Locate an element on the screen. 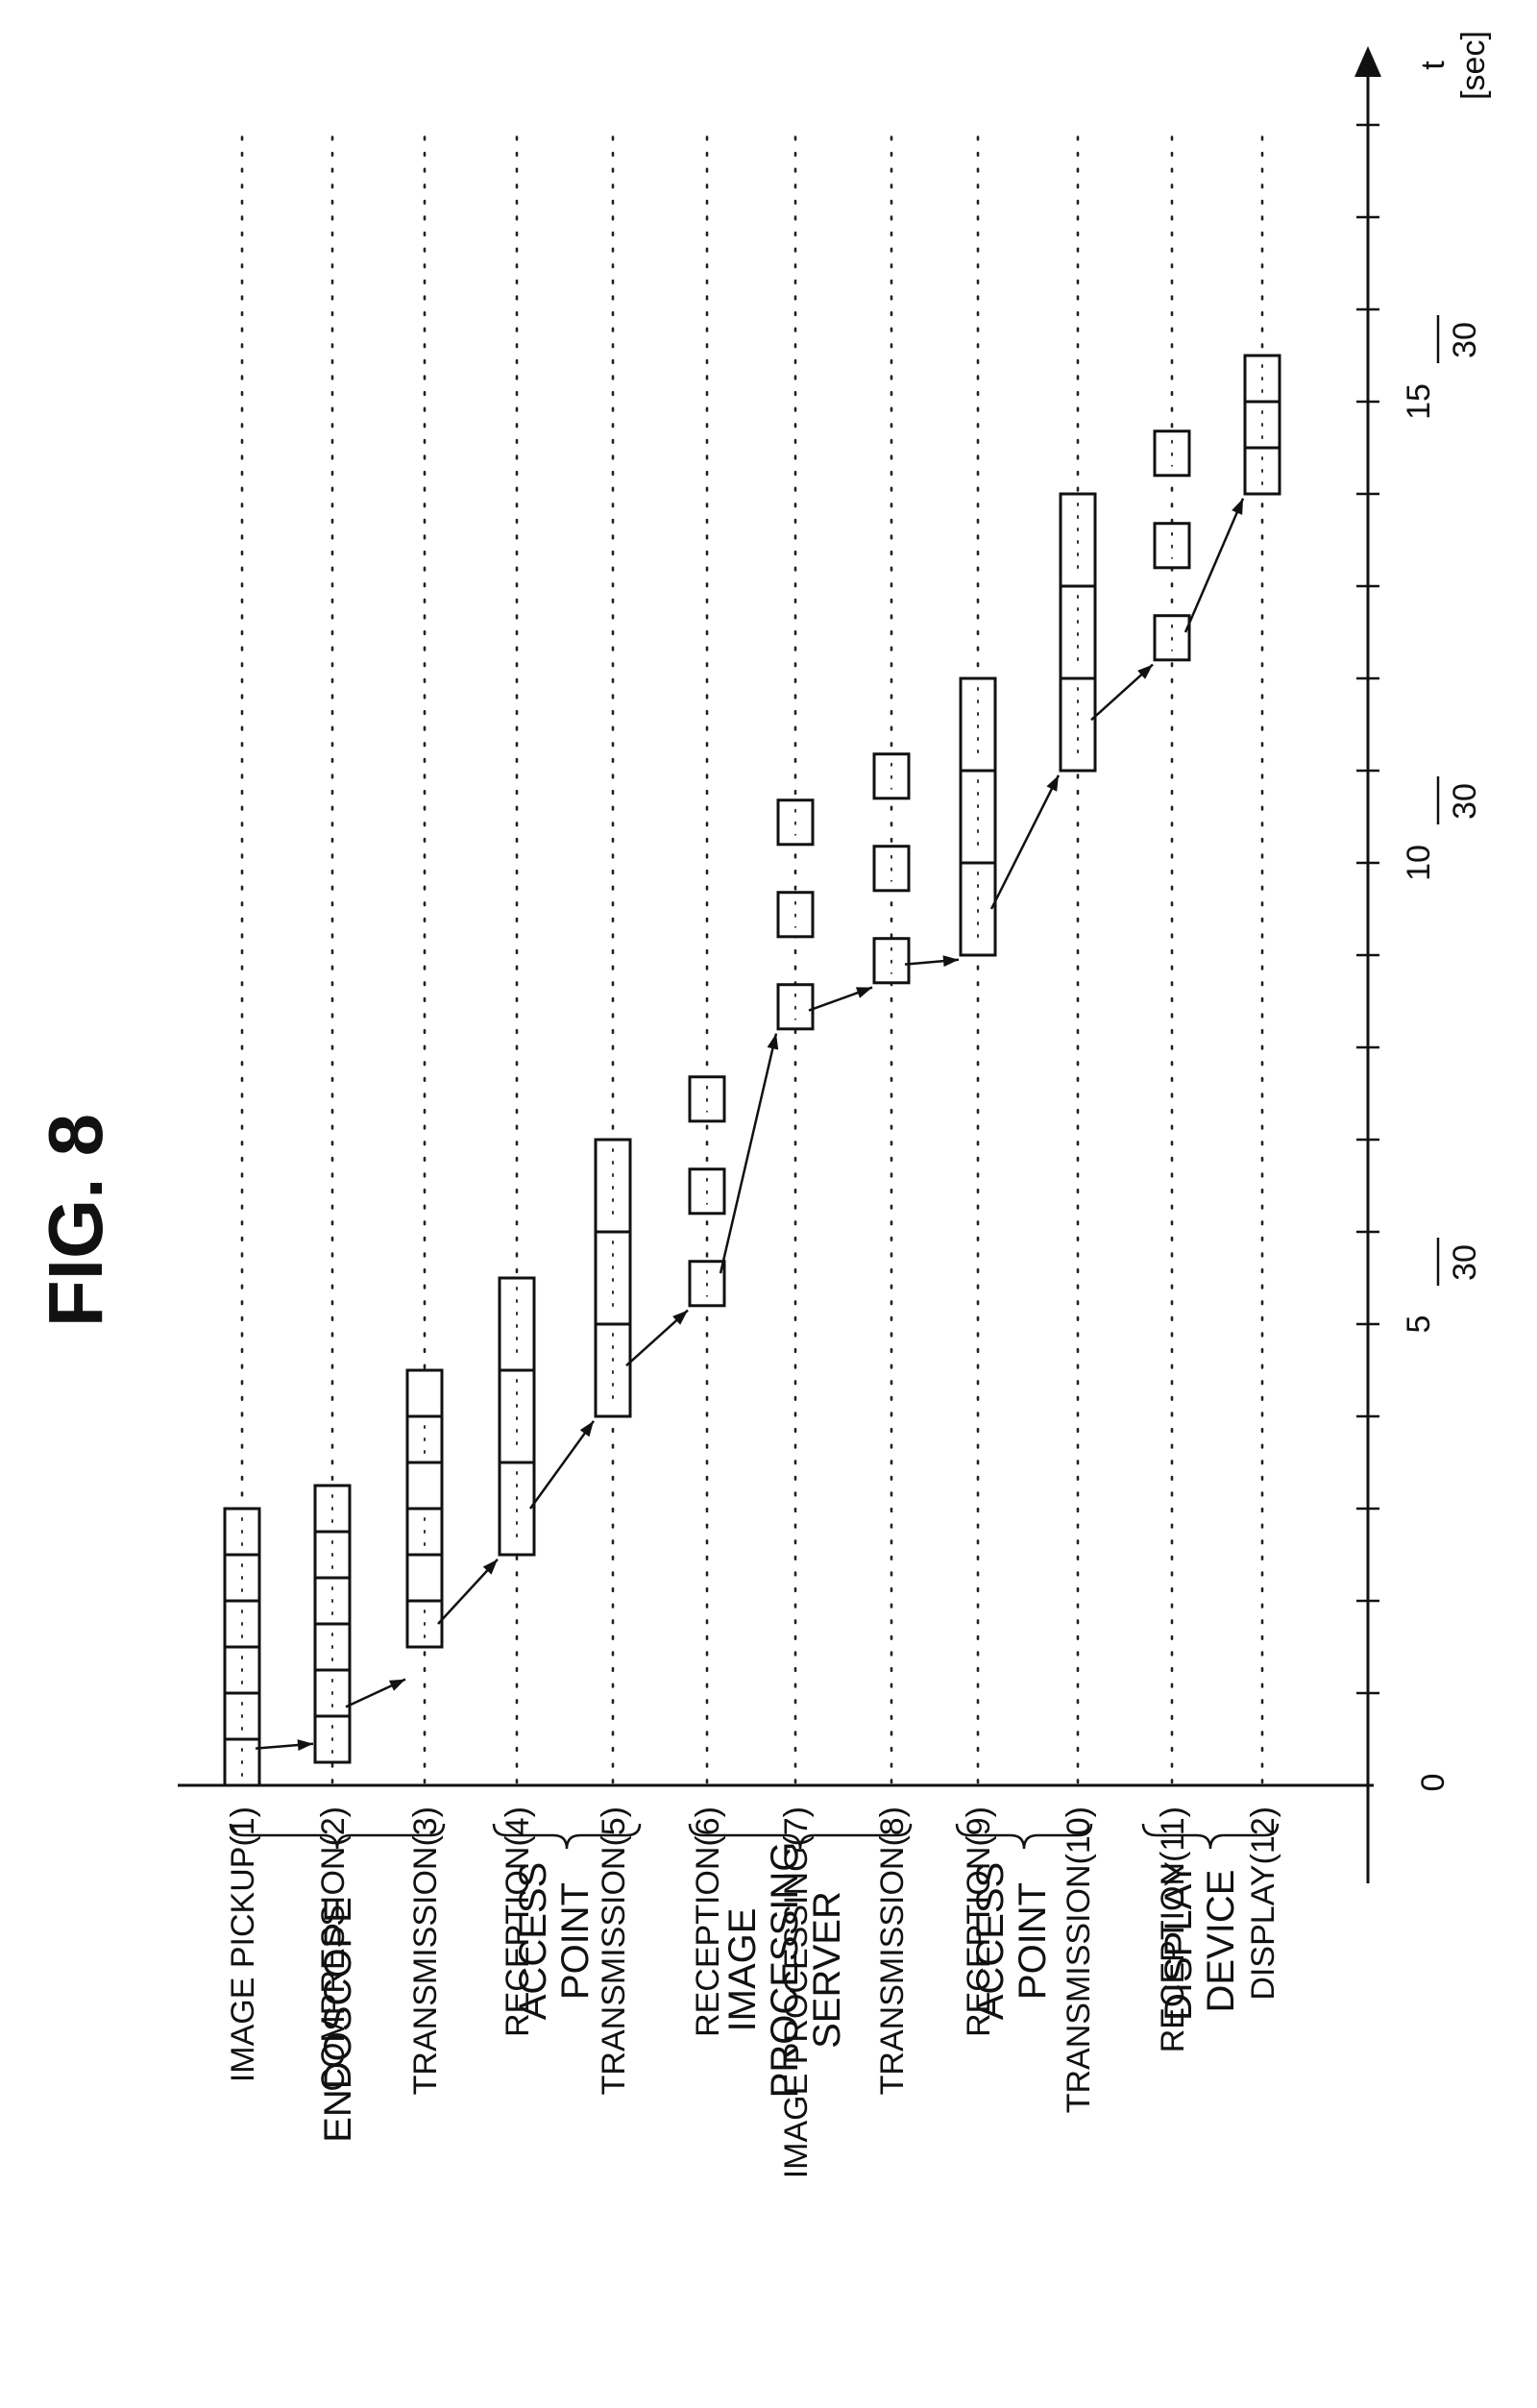 This screenshot has width=1537, height=2408. row-label: IMAGE PROCESSING(7) is located at coordinates (796, 1992).